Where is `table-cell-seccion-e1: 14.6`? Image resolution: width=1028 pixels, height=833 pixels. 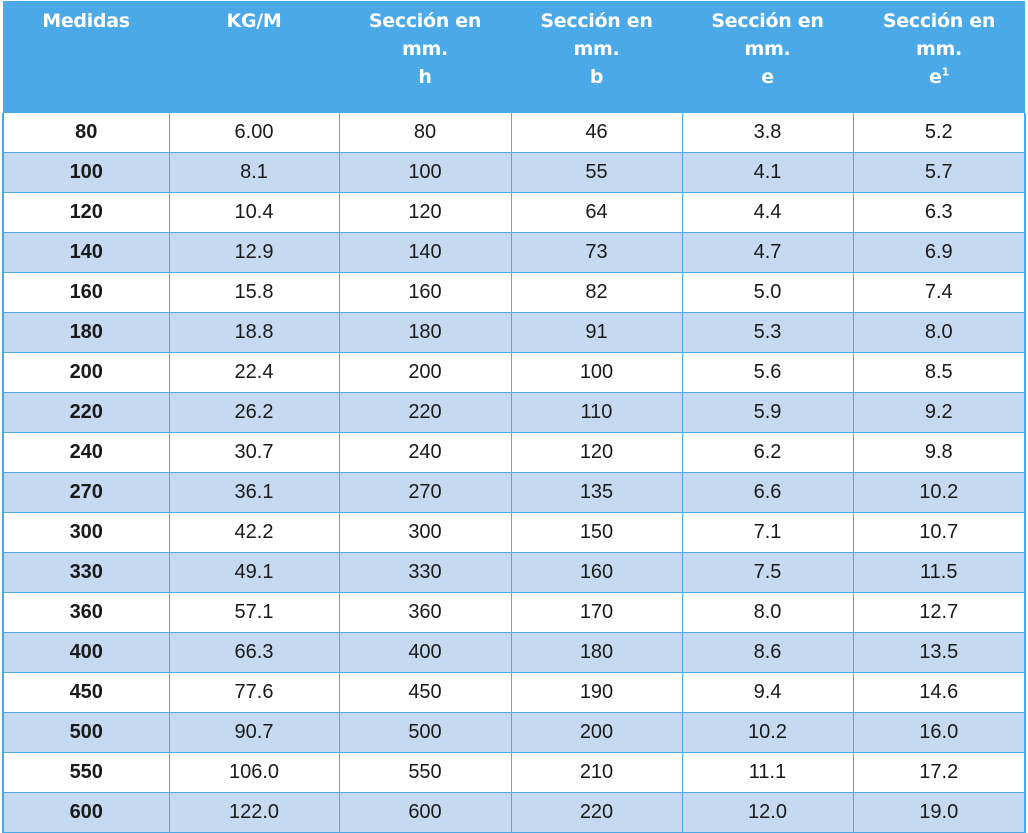
table-cell-seccion-e1: 14.6 is located at coordinates (939, 692).